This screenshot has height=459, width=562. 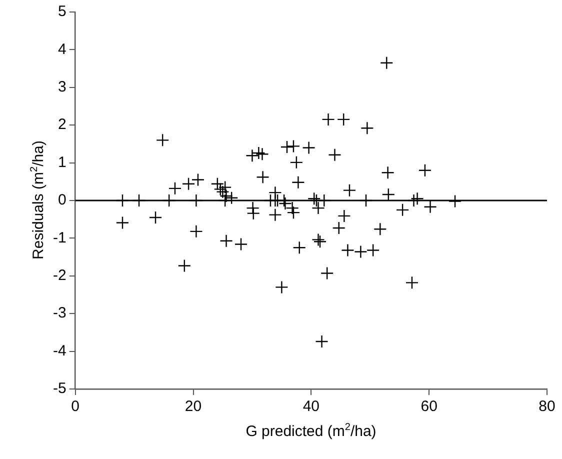 I want to click on x-tick-label: 20, so click(x=193, y=407).